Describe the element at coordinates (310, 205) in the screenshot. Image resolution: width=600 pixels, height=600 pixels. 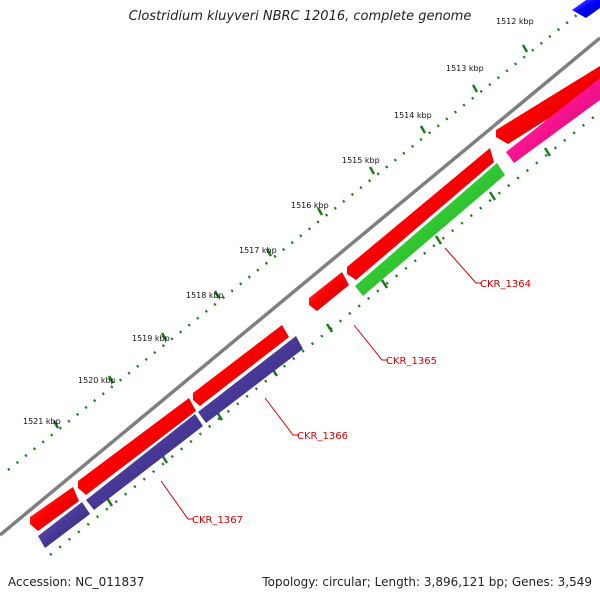
I see `tick-label: 1516 kbp` at that location.